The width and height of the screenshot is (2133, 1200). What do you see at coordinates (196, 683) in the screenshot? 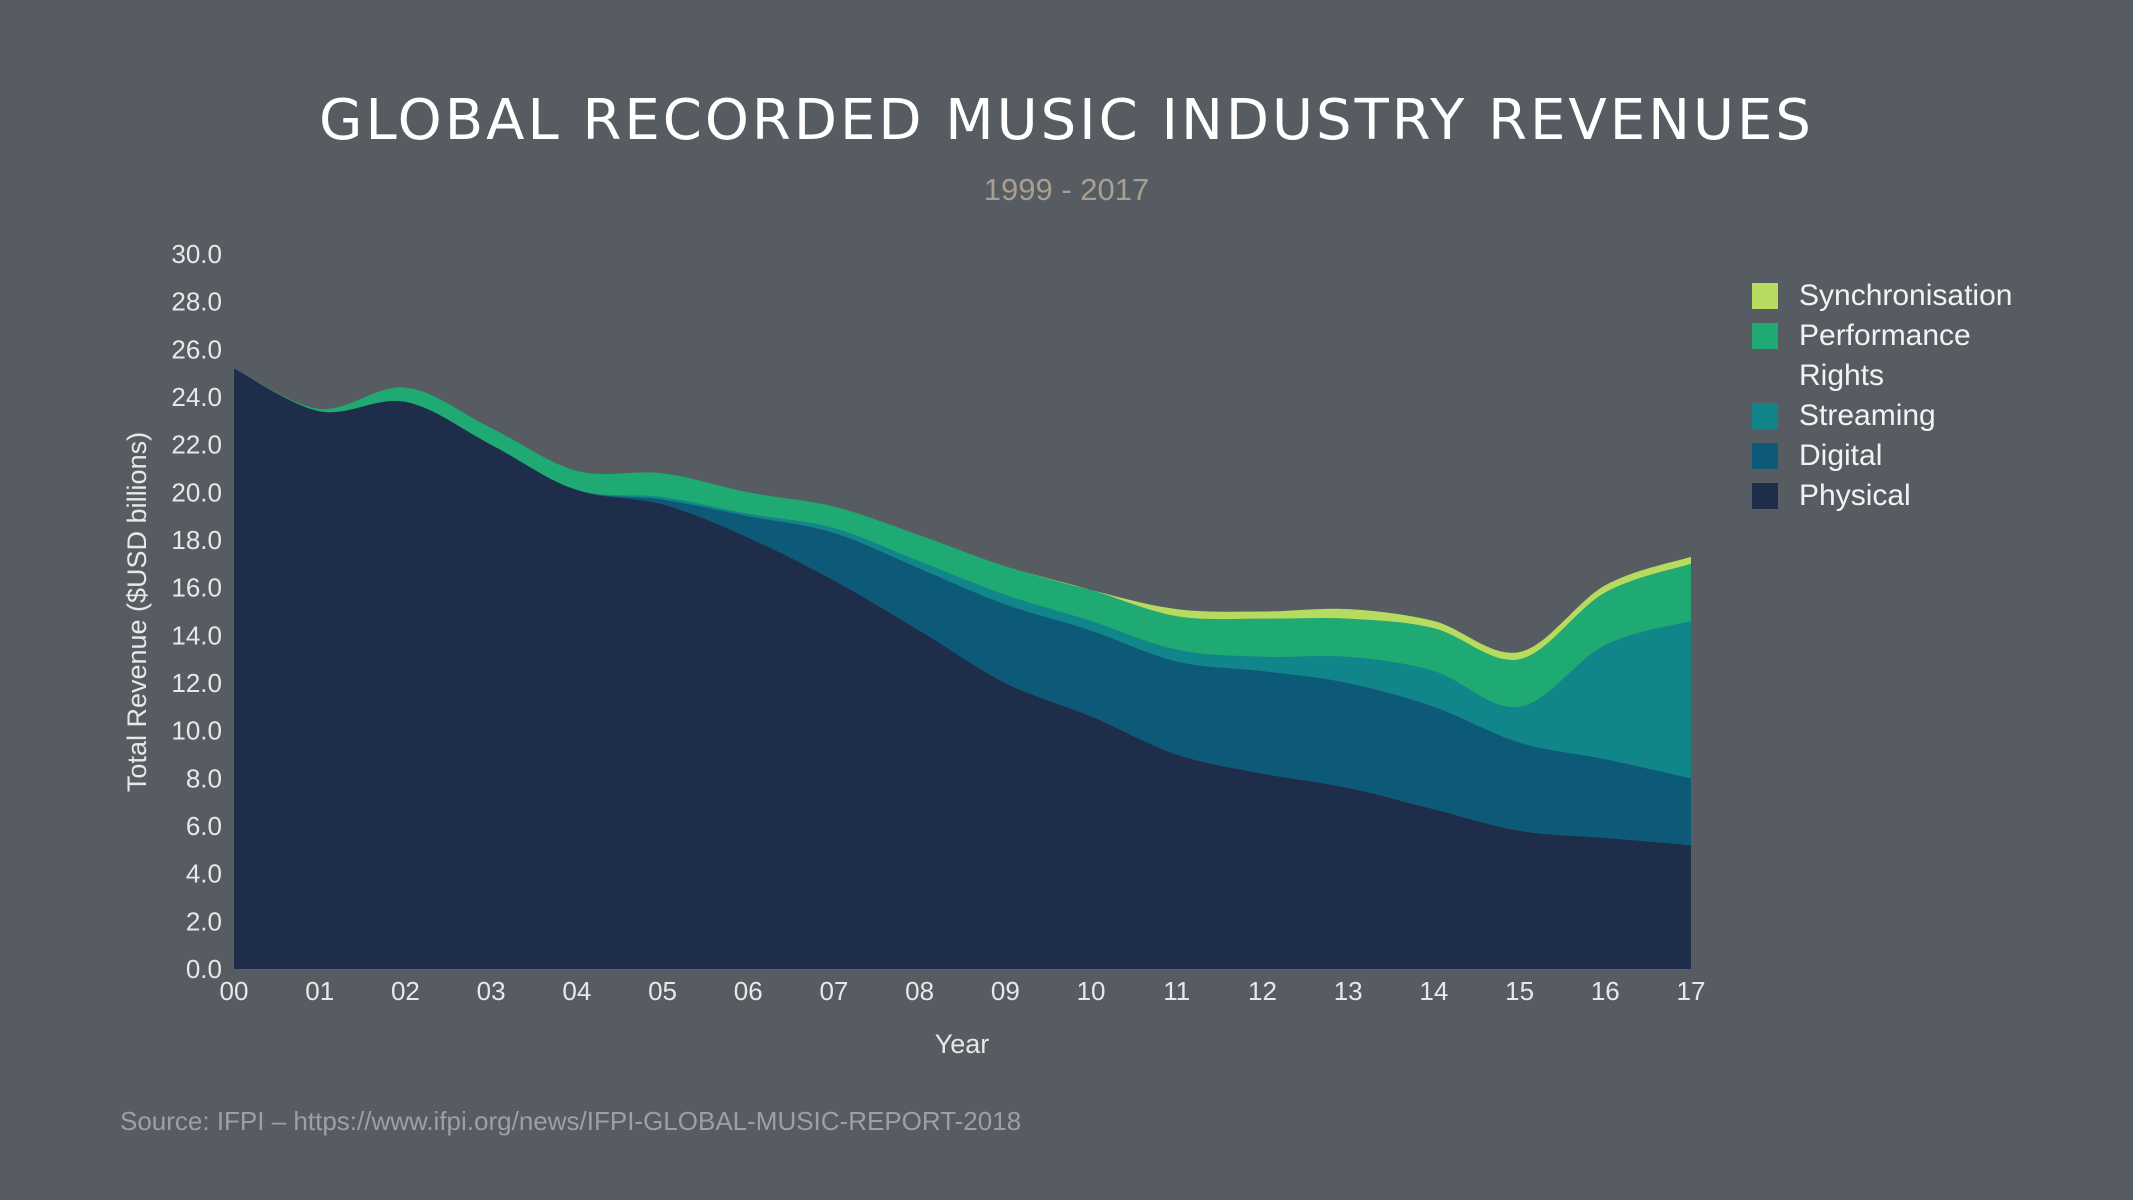
I see `y-tick-label: 12.0` at bounding box center [196, 683].